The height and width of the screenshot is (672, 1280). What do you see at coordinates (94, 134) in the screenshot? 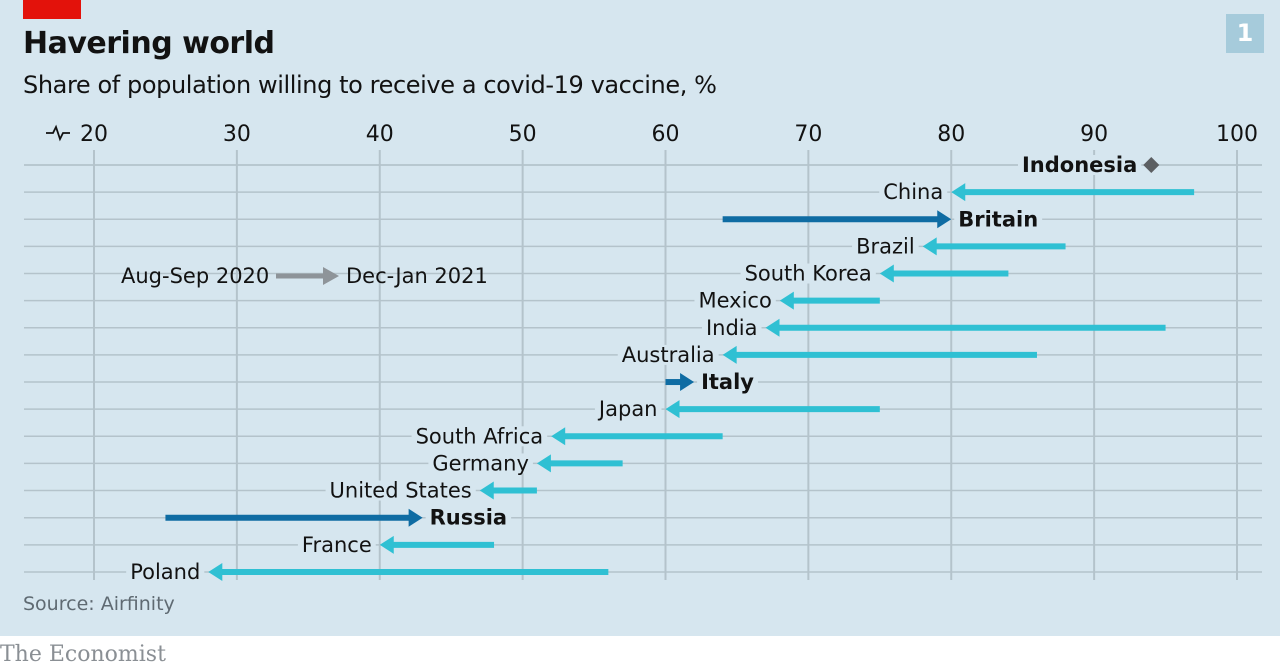
I see `x-tick-label: 20` at bounding box center [94, 134].